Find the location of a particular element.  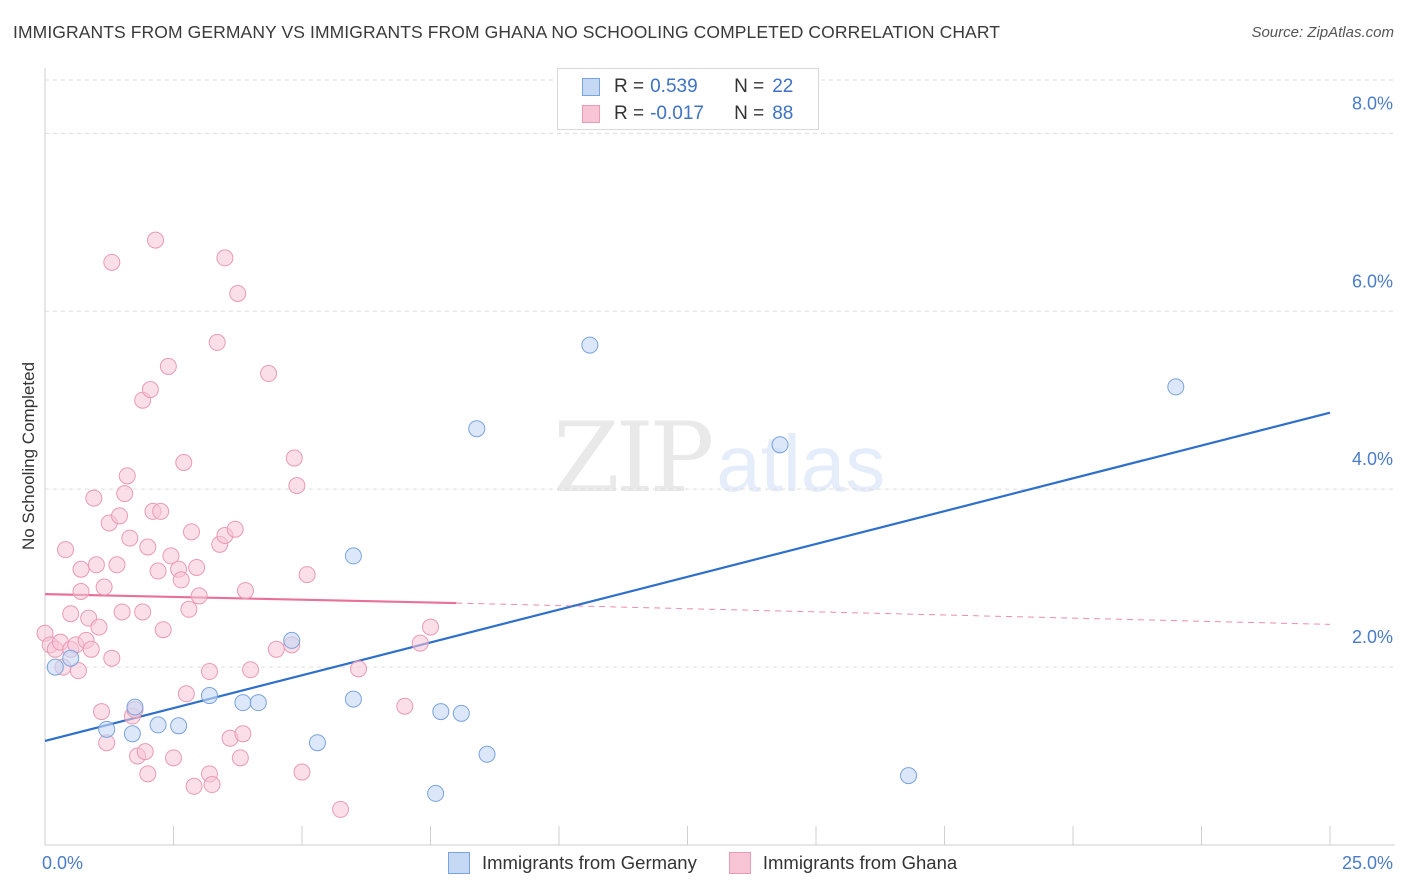

y-tick-label: 4.0% is located at coordinates (1372, 459).